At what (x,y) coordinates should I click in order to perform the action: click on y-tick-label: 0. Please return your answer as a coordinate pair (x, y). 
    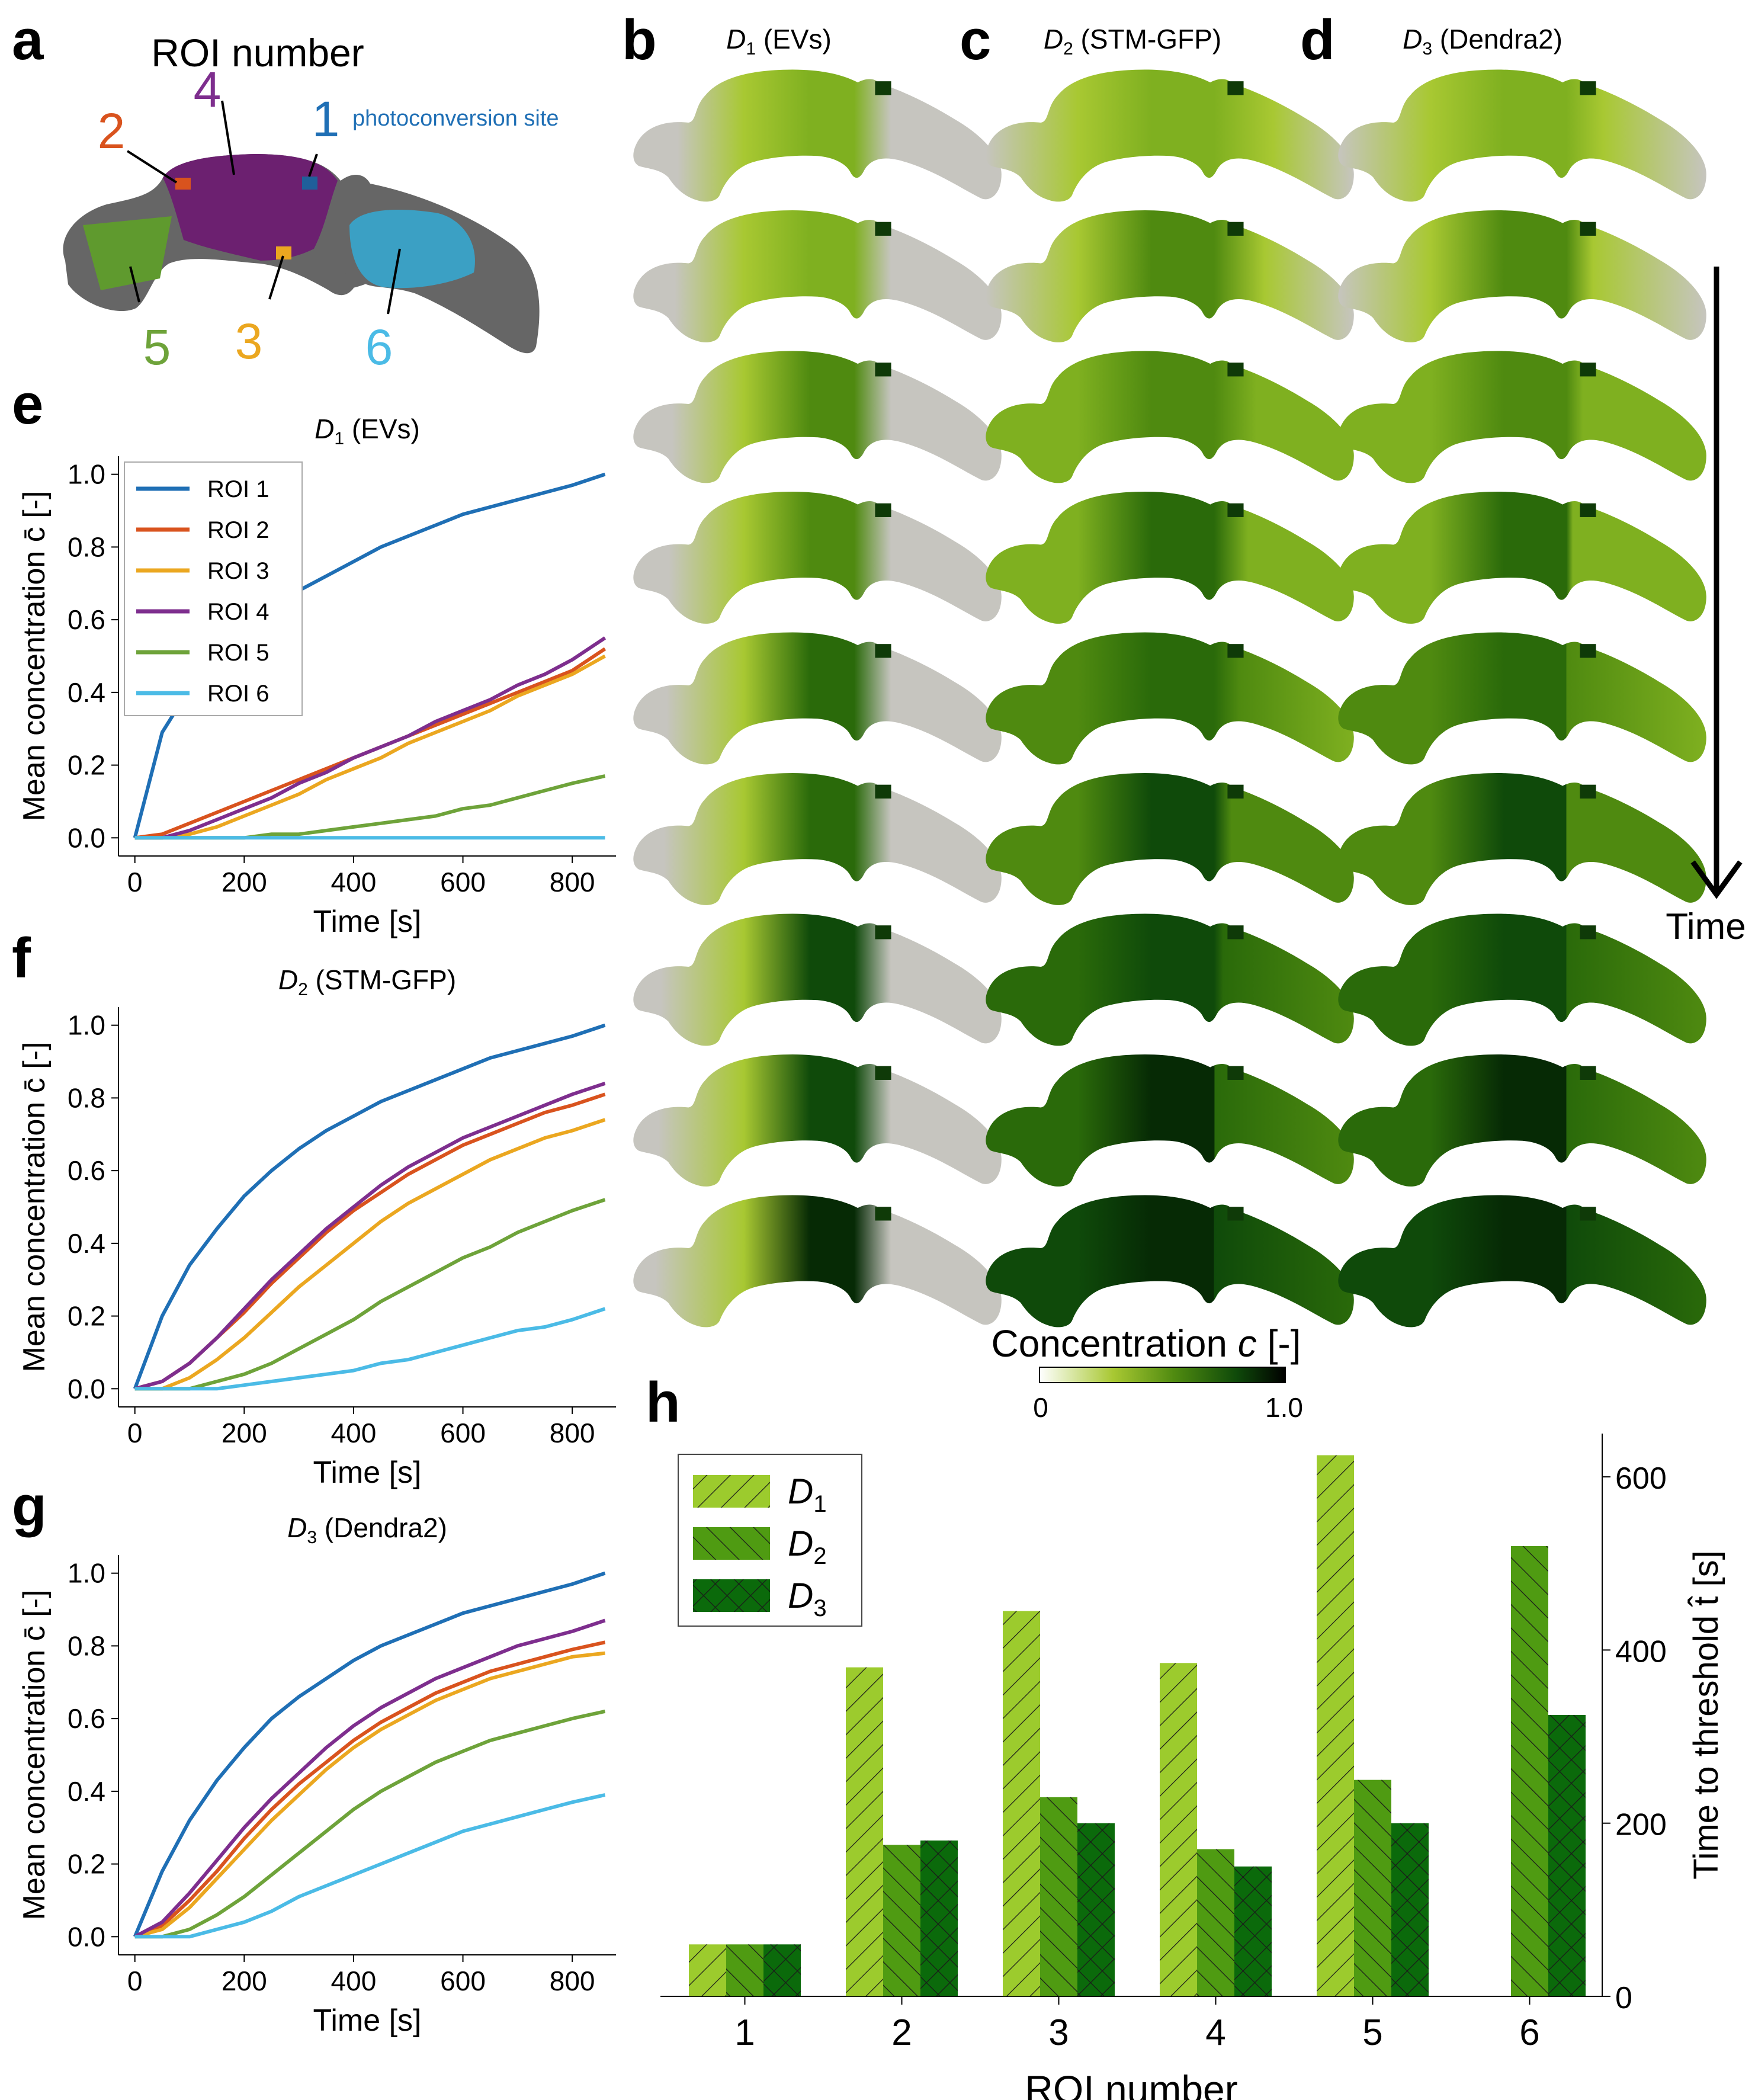
    Looking at the image, I should click on (1624, 1998).